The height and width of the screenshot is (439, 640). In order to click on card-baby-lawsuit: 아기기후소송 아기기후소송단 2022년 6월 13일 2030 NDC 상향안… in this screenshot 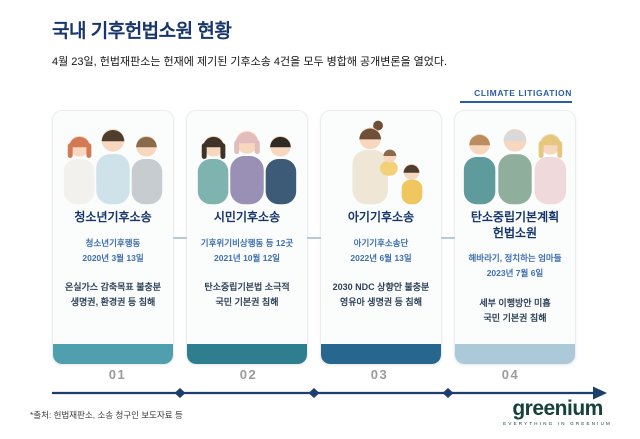, I will do `click(381, 237)`.